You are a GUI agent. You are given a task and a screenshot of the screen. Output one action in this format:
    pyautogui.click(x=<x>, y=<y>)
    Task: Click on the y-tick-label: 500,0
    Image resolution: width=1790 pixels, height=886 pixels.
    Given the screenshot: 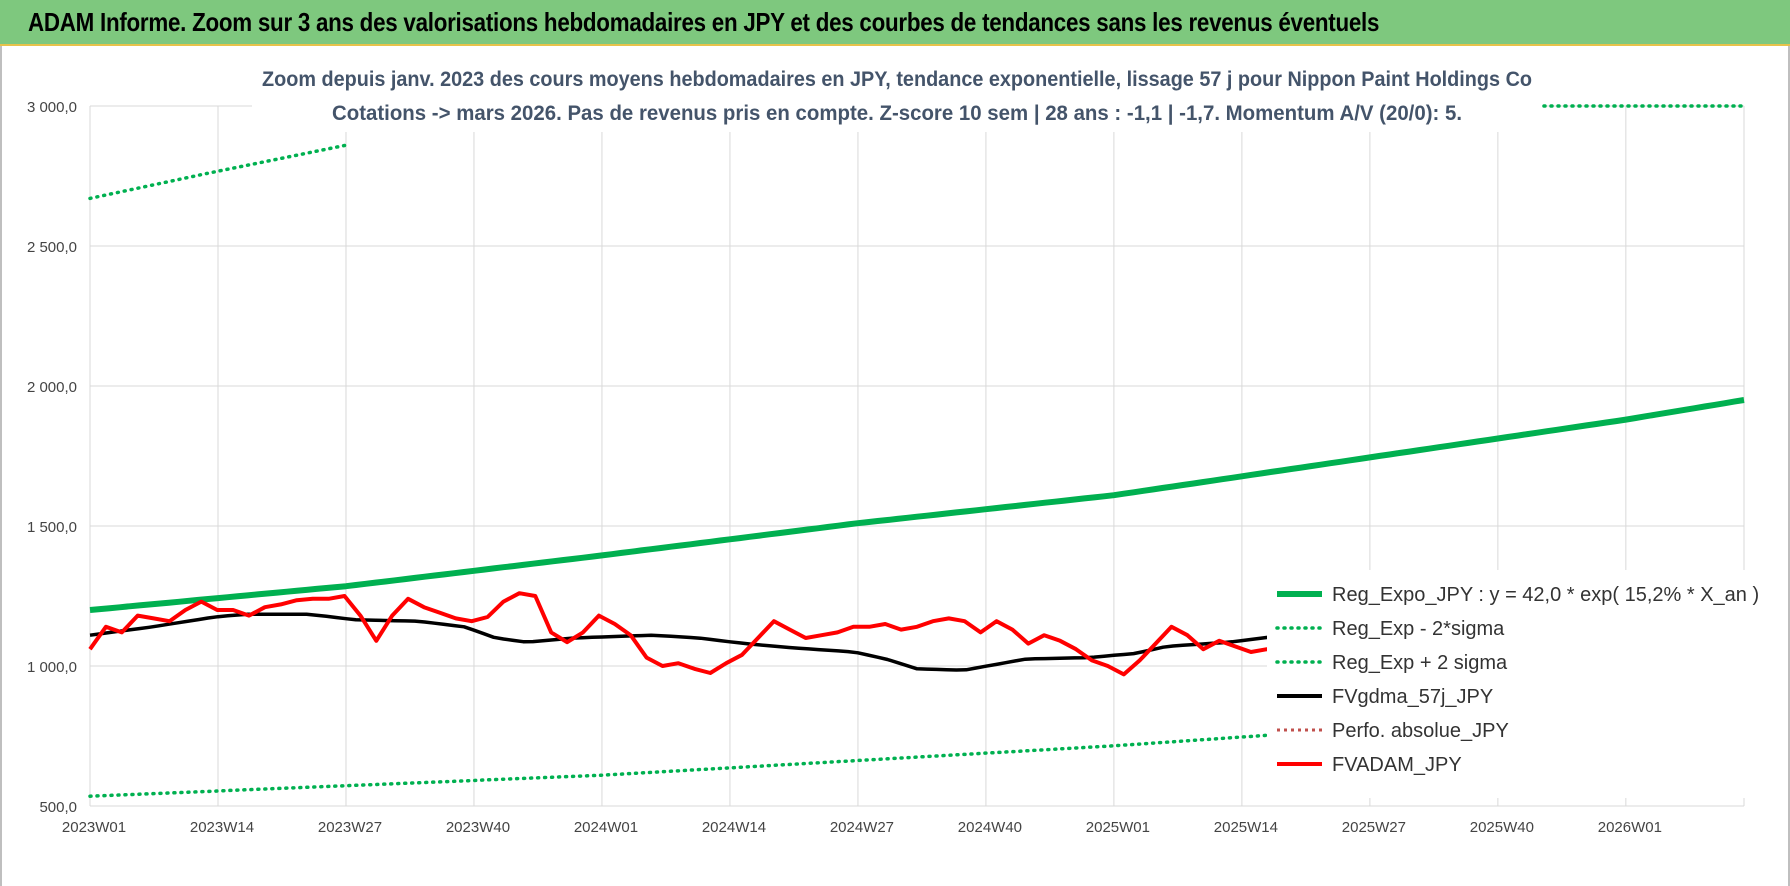 What is the action you would take?
    pyautogui.click(x=58, y=807)
    